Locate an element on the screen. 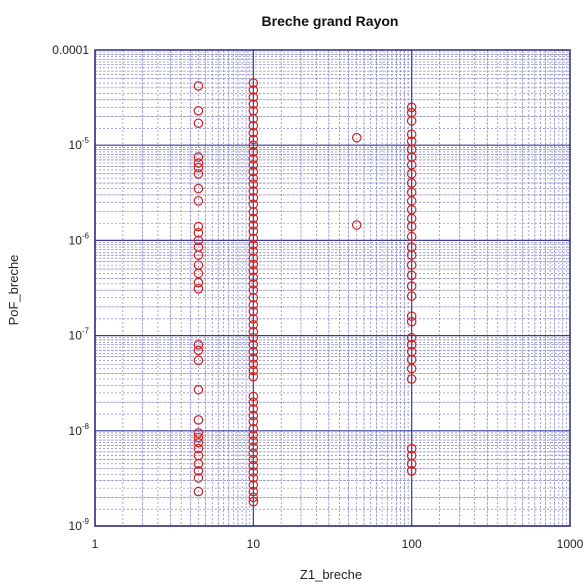  chart-title: Breche grand Rayon is located at coordinates (330, 21).